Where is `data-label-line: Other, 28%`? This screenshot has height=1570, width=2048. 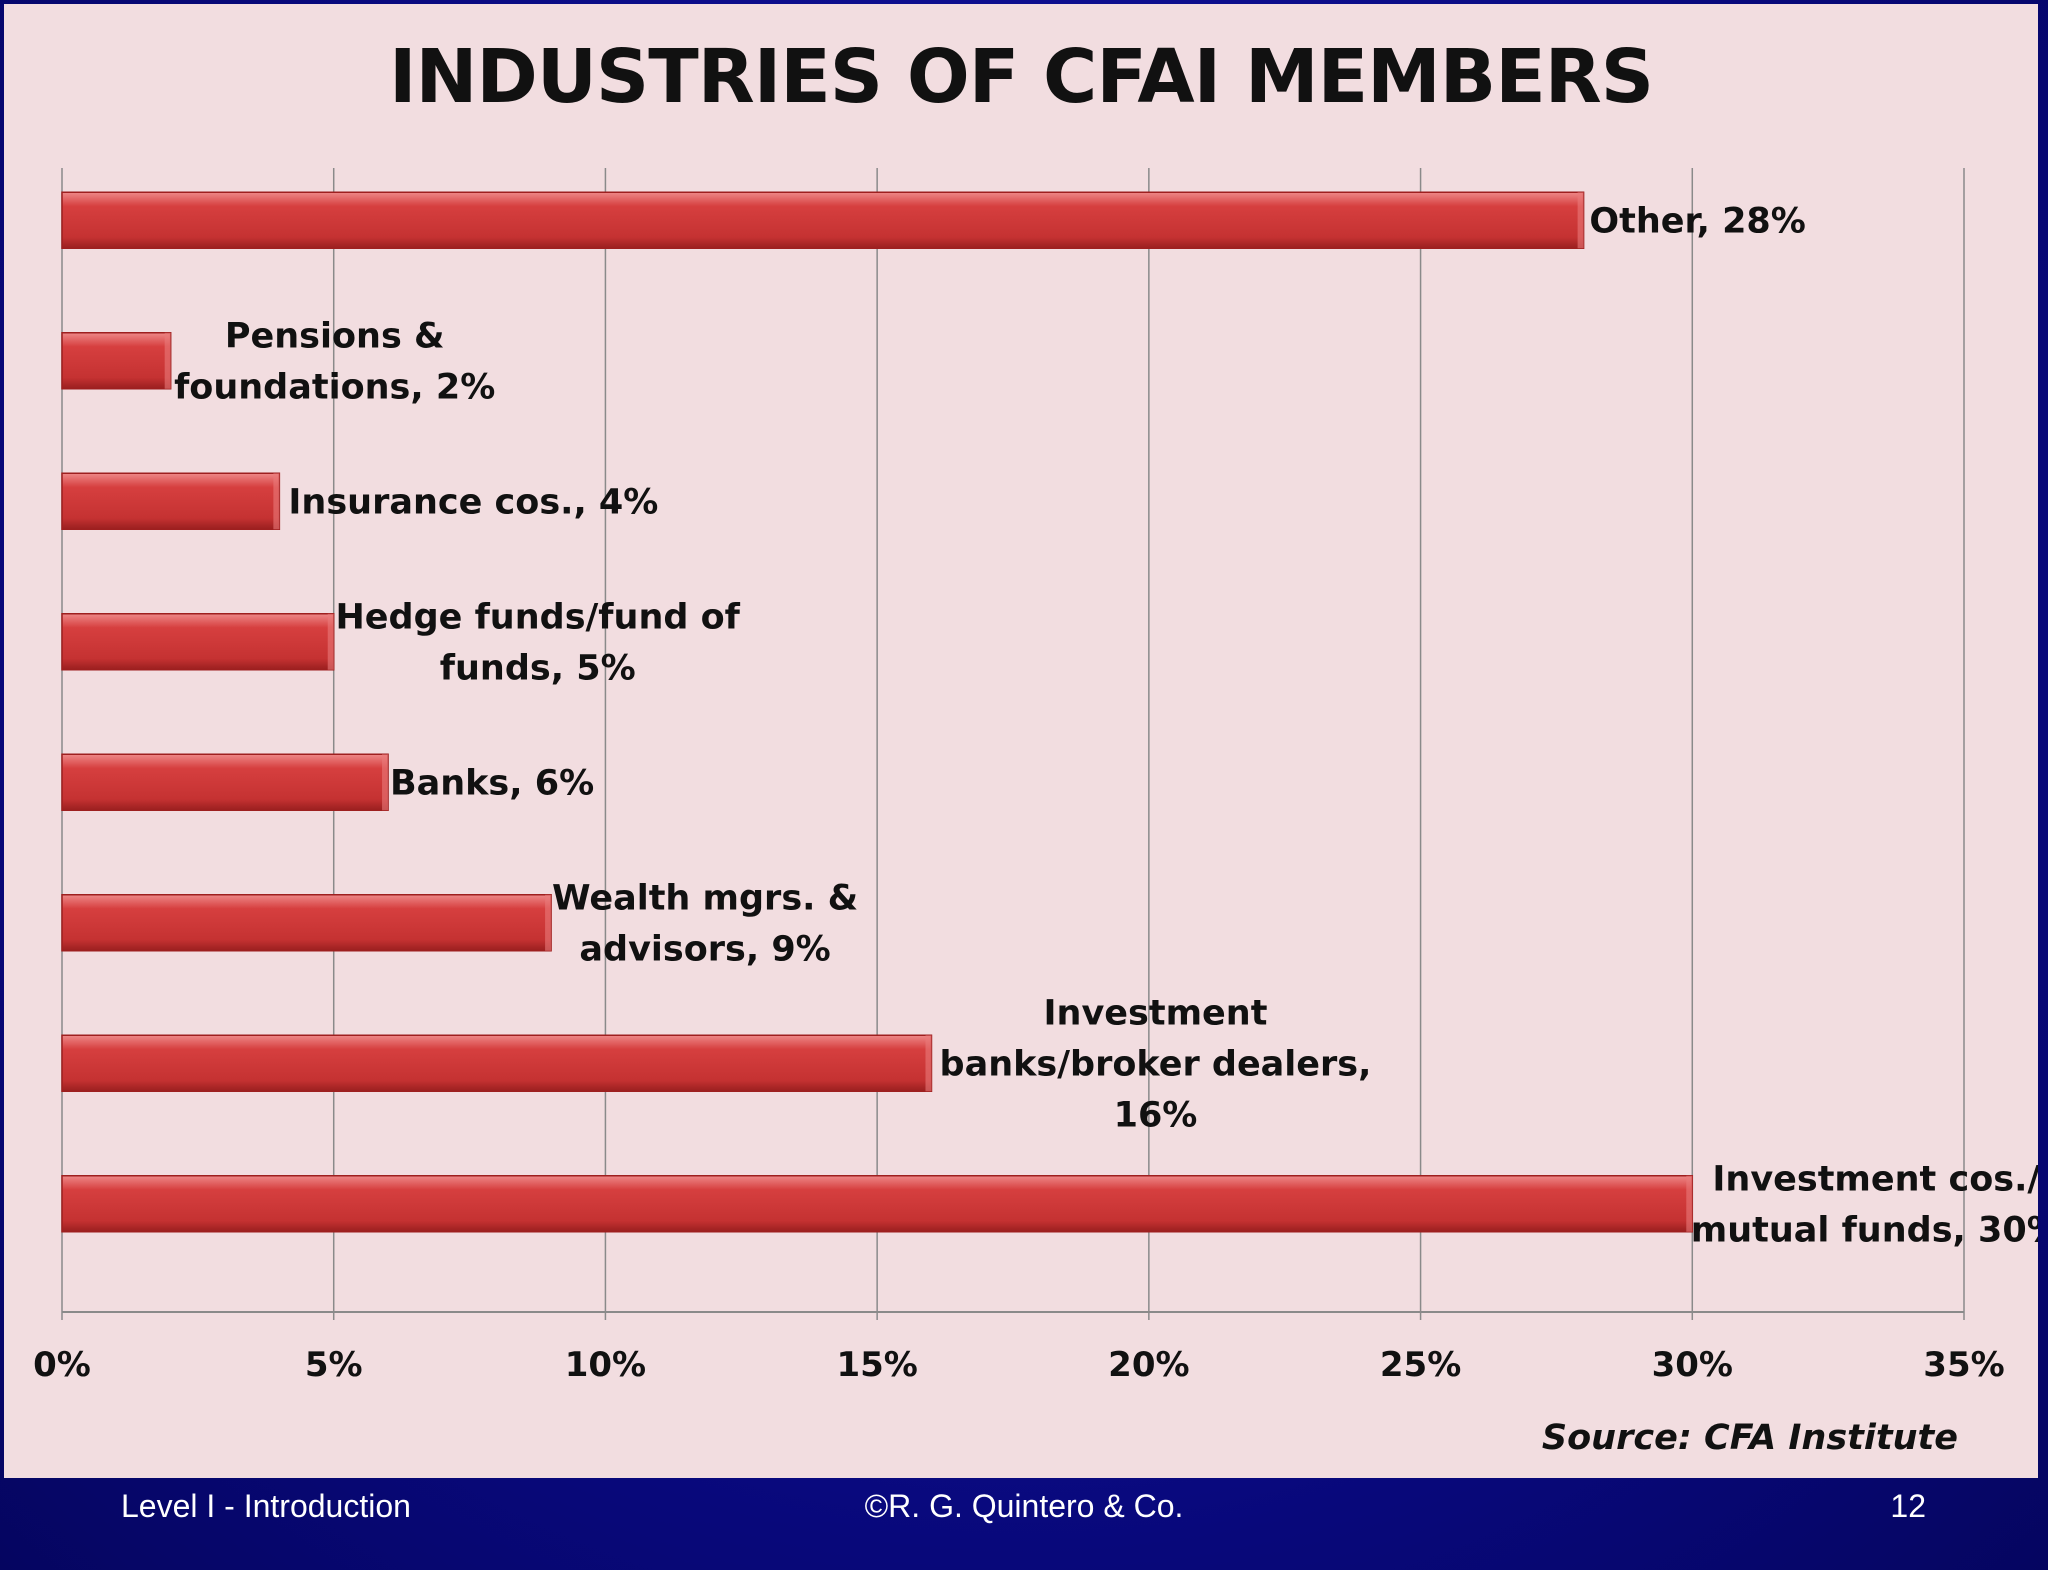 data-label-line: Other, 28% is located at coordinates (1697, 221).